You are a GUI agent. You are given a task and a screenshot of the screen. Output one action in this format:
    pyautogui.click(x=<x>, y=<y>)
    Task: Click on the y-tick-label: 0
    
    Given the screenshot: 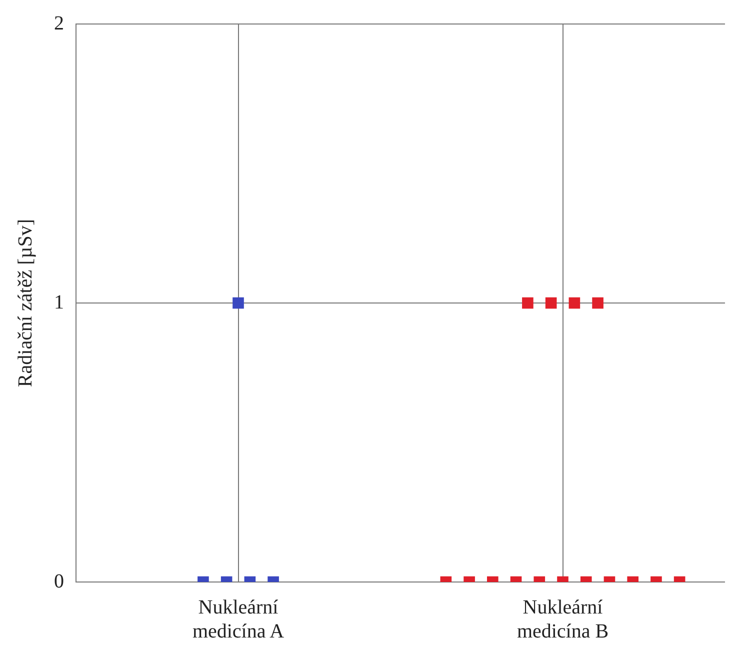 What is the action you would take?
    pyautogui.click(x=59, y=581)
    